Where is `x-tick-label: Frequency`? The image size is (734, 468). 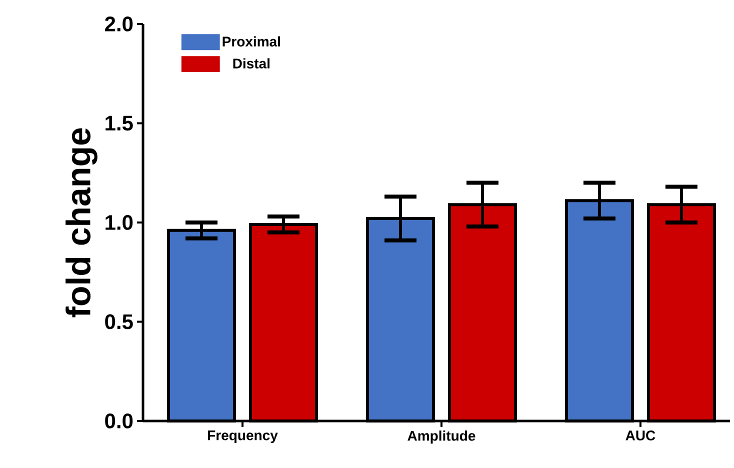
x-tick-label: Frequency is located at coordinates (243, 437).